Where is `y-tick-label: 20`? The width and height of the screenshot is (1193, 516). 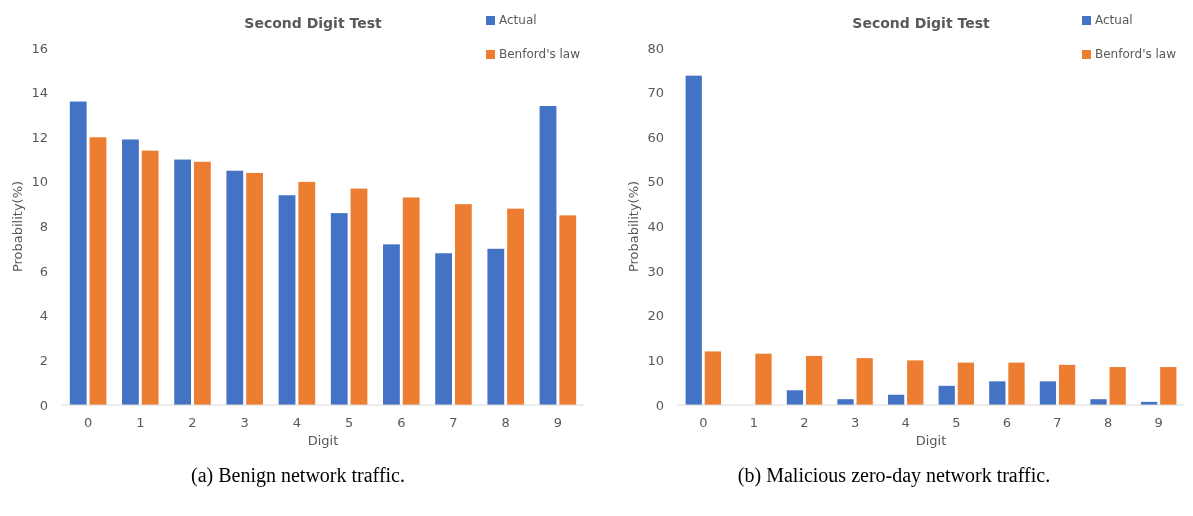
y-tick-label: 20 is located at coordinates (655, 316).